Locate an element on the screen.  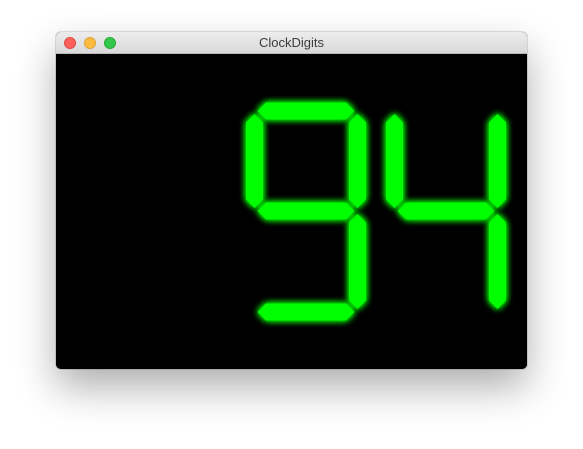
digit-1-segment-c is located at coordinates (357, 261).